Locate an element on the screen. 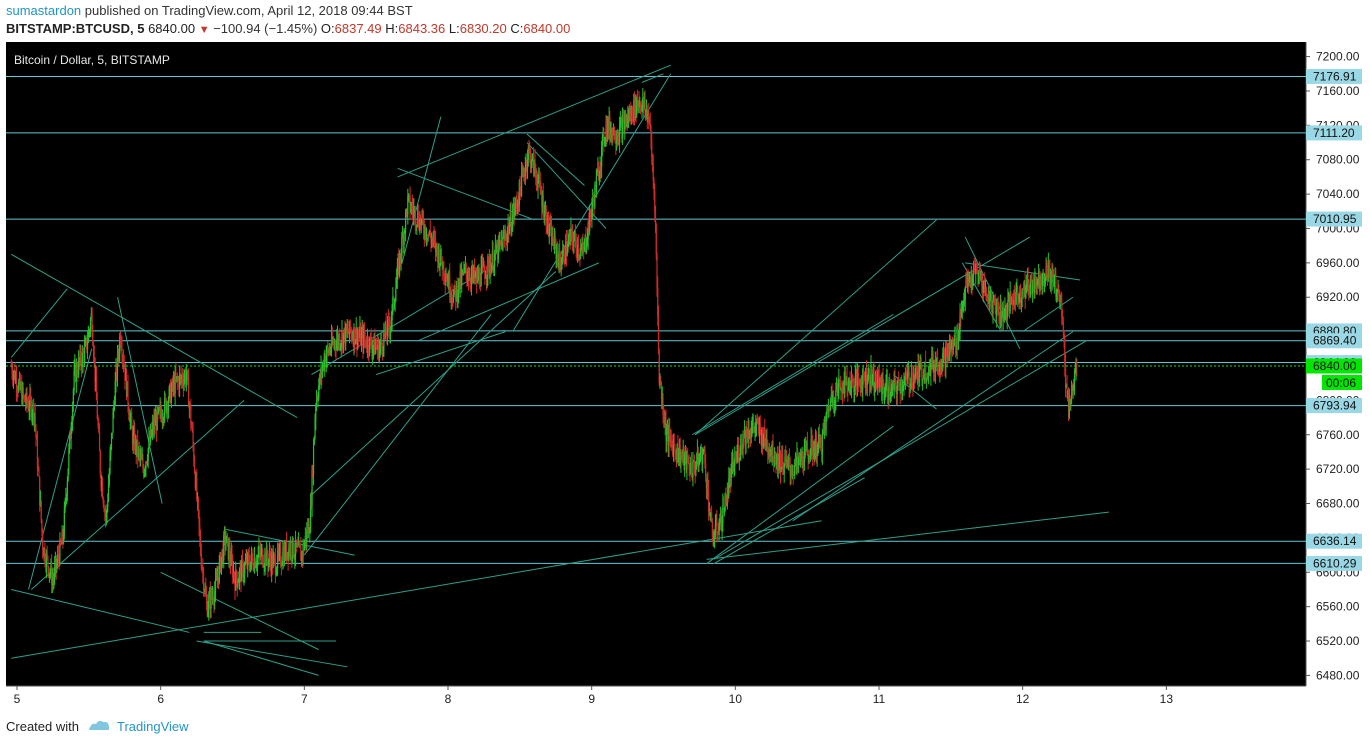 The image size is (1370, 744). tradingview-link: TradingView is located at coordinates (152, 726).